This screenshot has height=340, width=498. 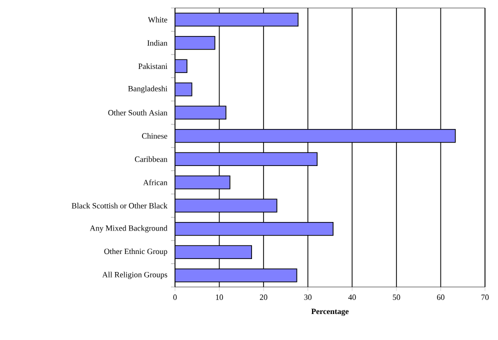 I want to click on x-tick-label: 40, so click(x=352, y=297).